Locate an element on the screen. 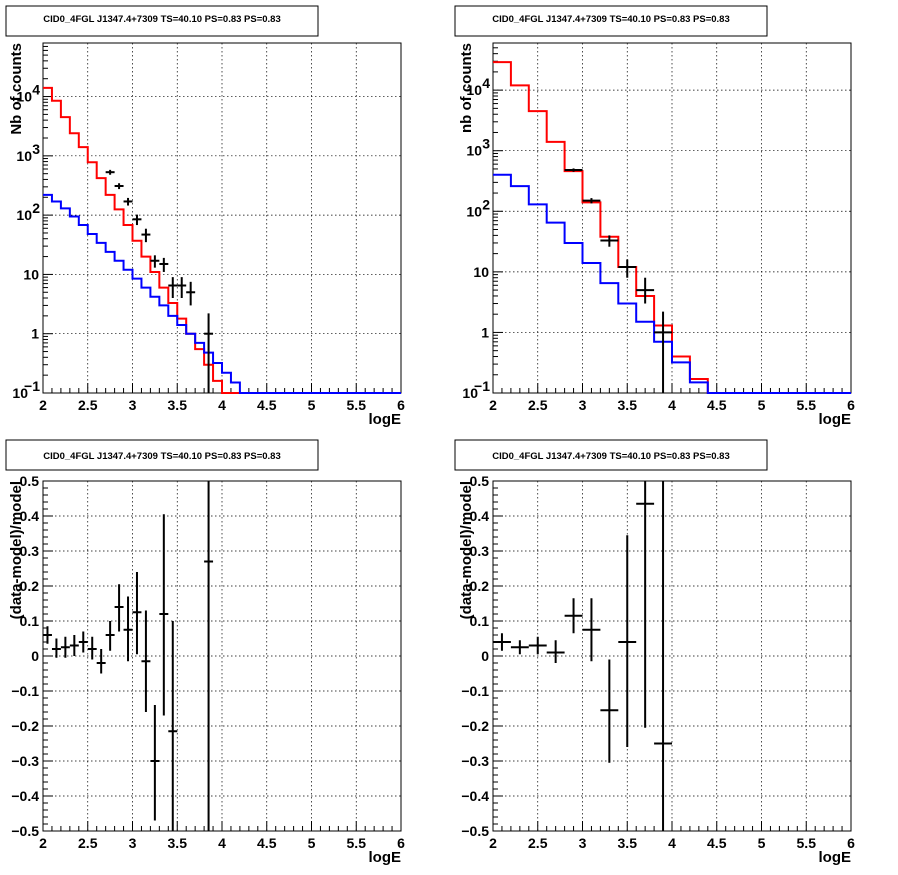 The image size is (898, 875). y-tick-label: −0.2 is located at coordinates (25, 726).